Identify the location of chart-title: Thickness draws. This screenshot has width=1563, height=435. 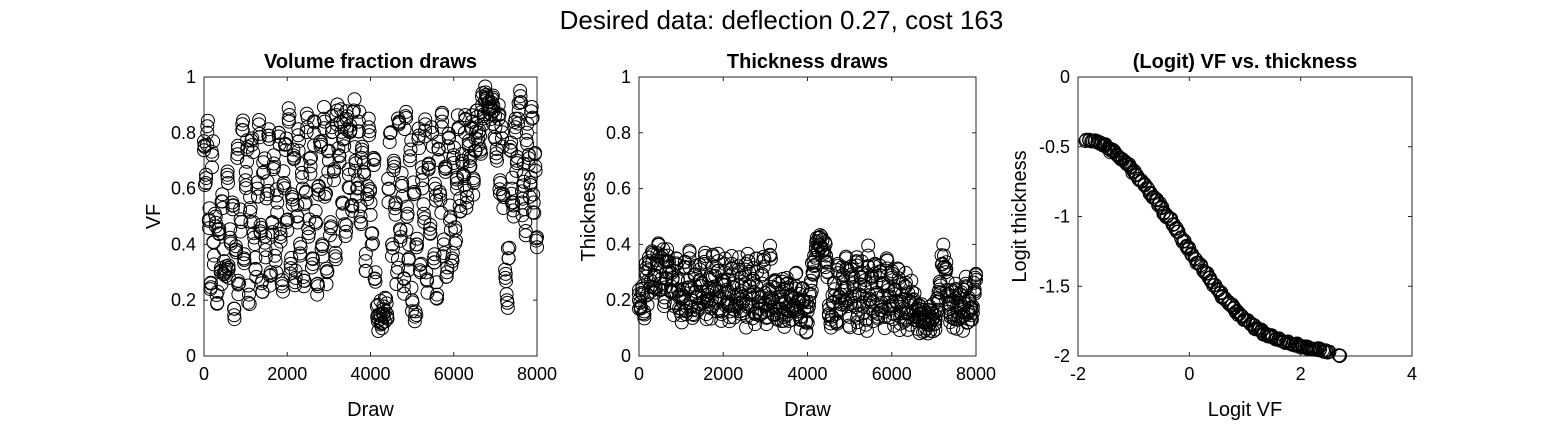
(807, 62).